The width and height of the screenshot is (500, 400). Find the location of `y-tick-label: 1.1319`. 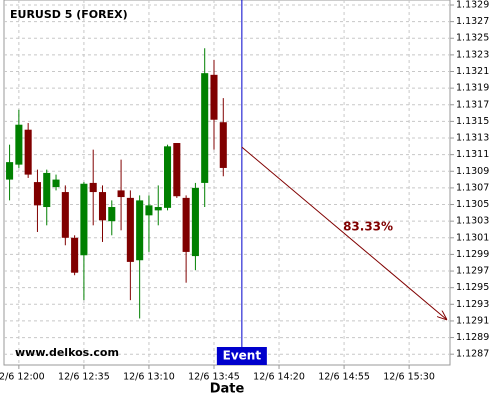

y-tick-label: 1.1319 is located at coordinates (472, 88).